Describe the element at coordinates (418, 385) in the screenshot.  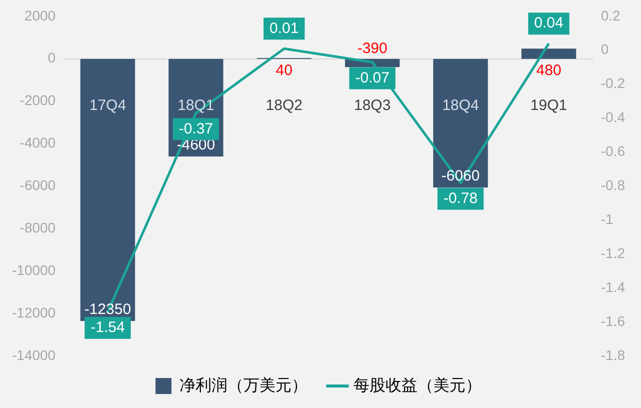
I see `legend-label: 每股收益（美元）` at that location.